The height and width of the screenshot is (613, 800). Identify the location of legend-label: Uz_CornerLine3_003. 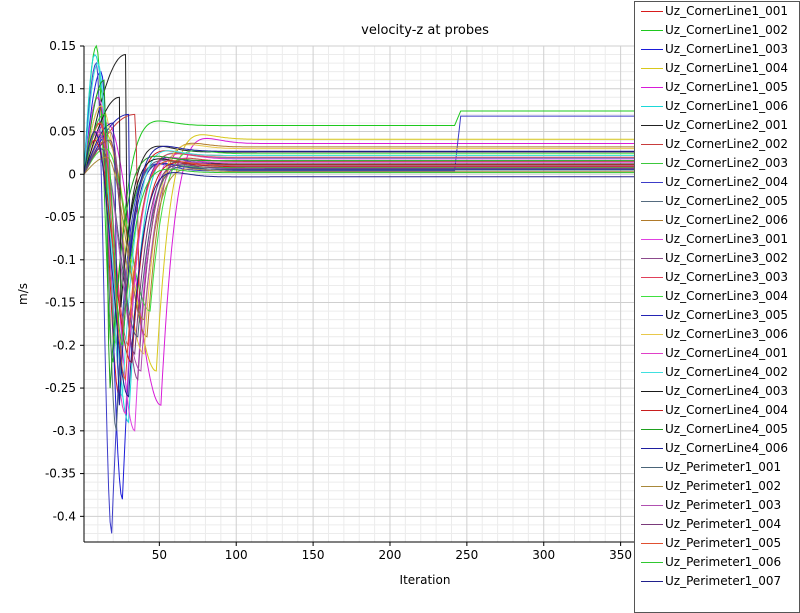
(726, 277).